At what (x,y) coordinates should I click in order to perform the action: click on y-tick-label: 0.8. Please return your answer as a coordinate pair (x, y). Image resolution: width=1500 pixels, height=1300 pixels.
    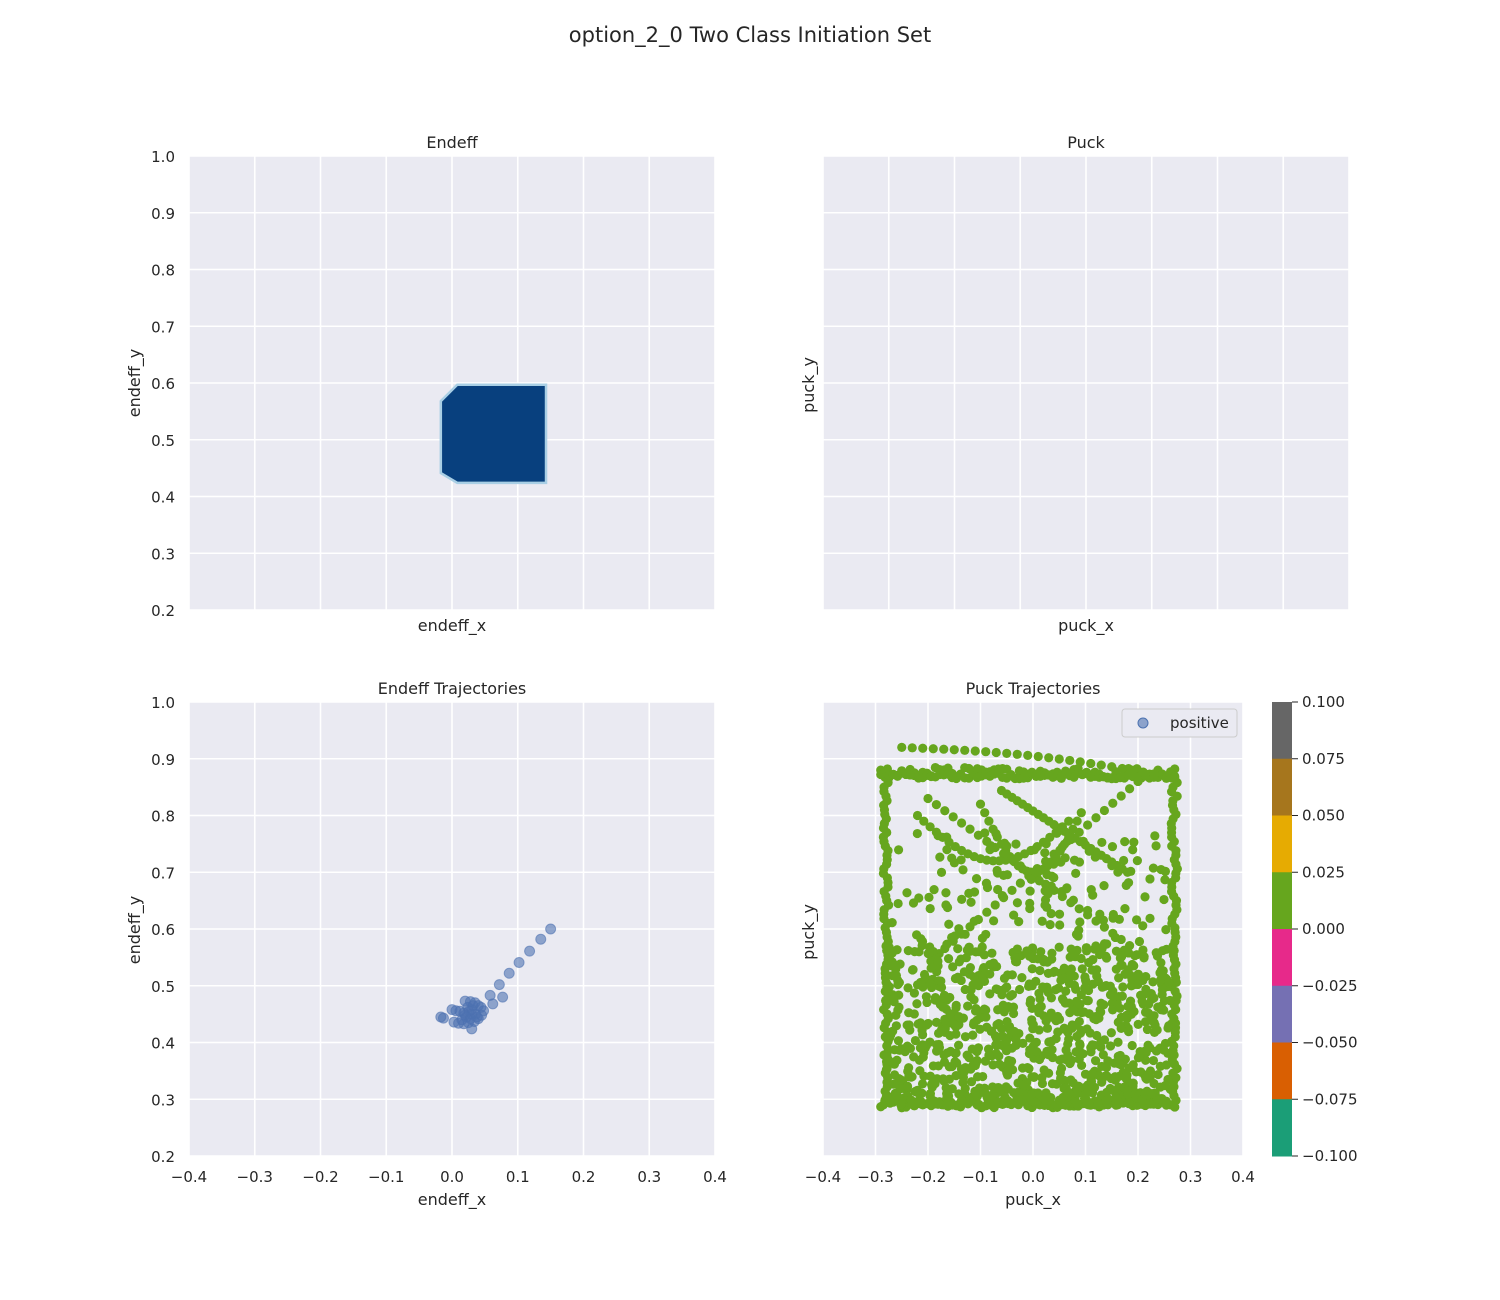
    Looking at the image, I should click on (163, 271).